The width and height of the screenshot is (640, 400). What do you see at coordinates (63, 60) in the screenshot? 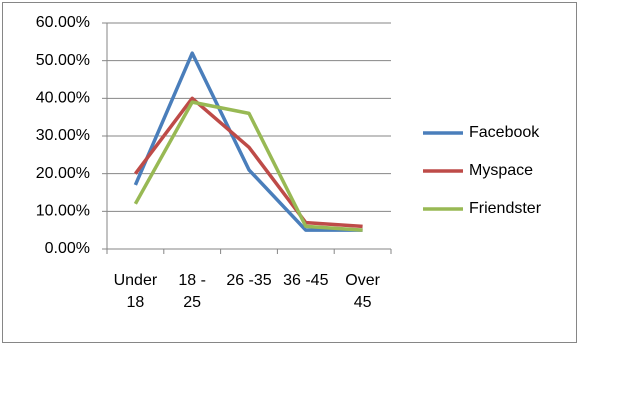
I see `y-tick-label: 50.00%` at bounding box center [63, 60].